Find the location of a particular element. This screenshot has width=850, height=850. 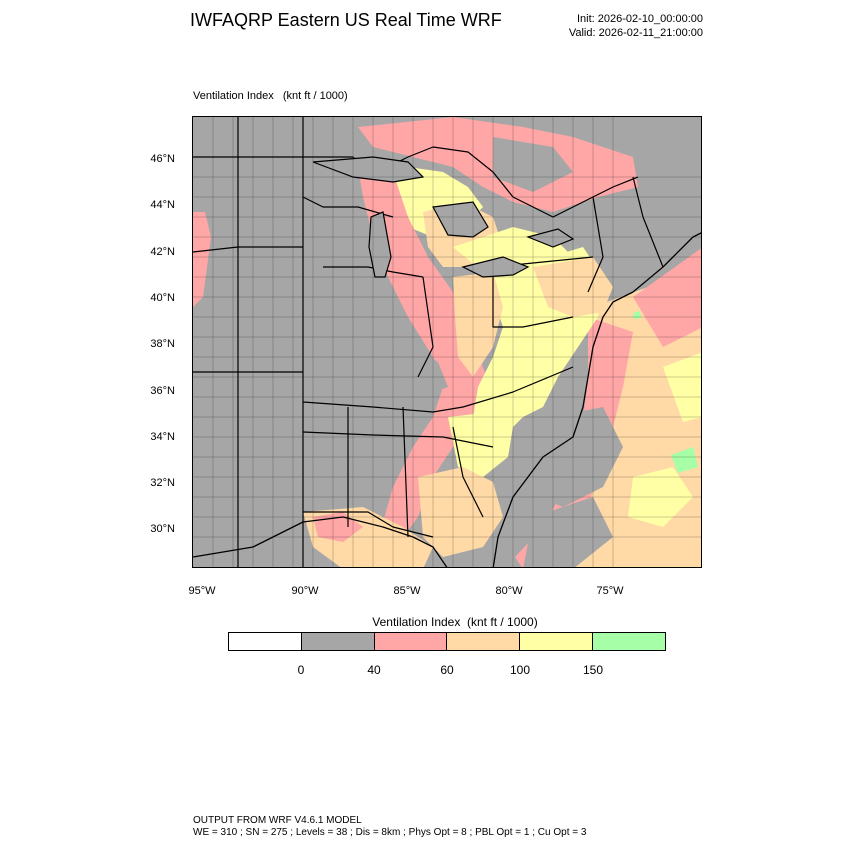

ocean-yellow-patch-east is located at coordinates (682, 387).